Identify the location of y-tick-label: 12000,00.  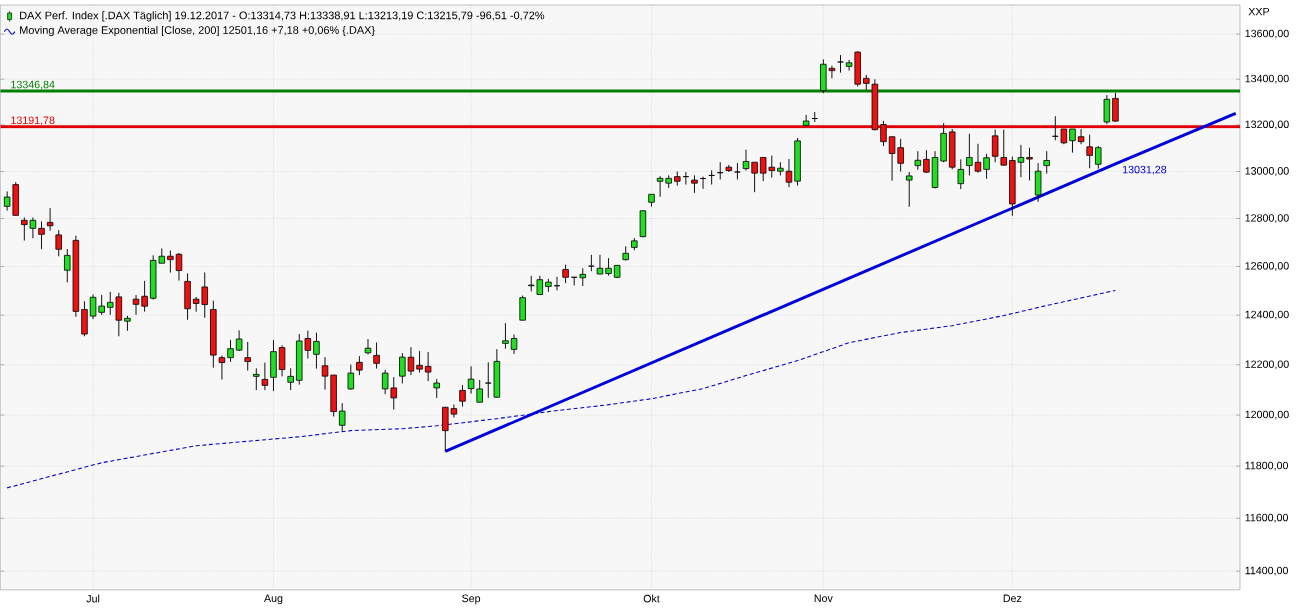
(1267, 415).